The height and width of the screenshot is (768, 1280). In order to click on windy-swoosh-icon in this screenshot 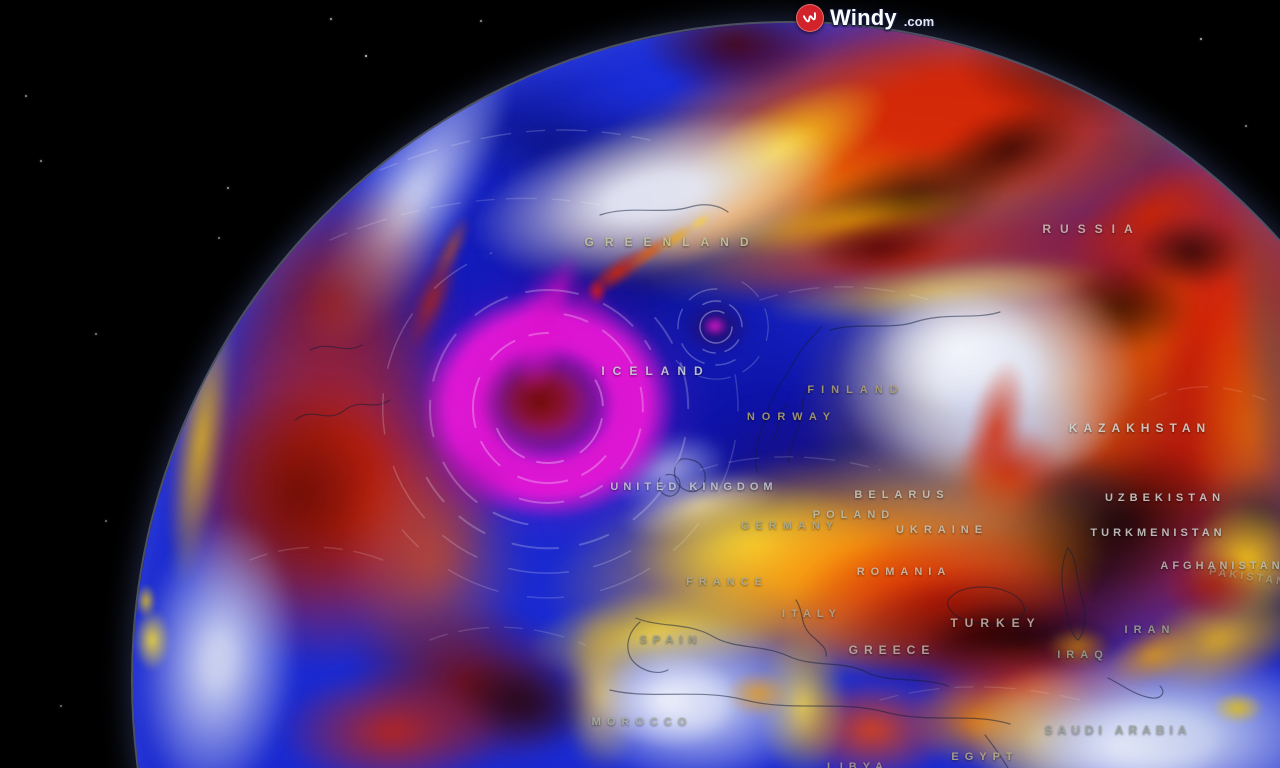, I will do `click(810, 18)`.